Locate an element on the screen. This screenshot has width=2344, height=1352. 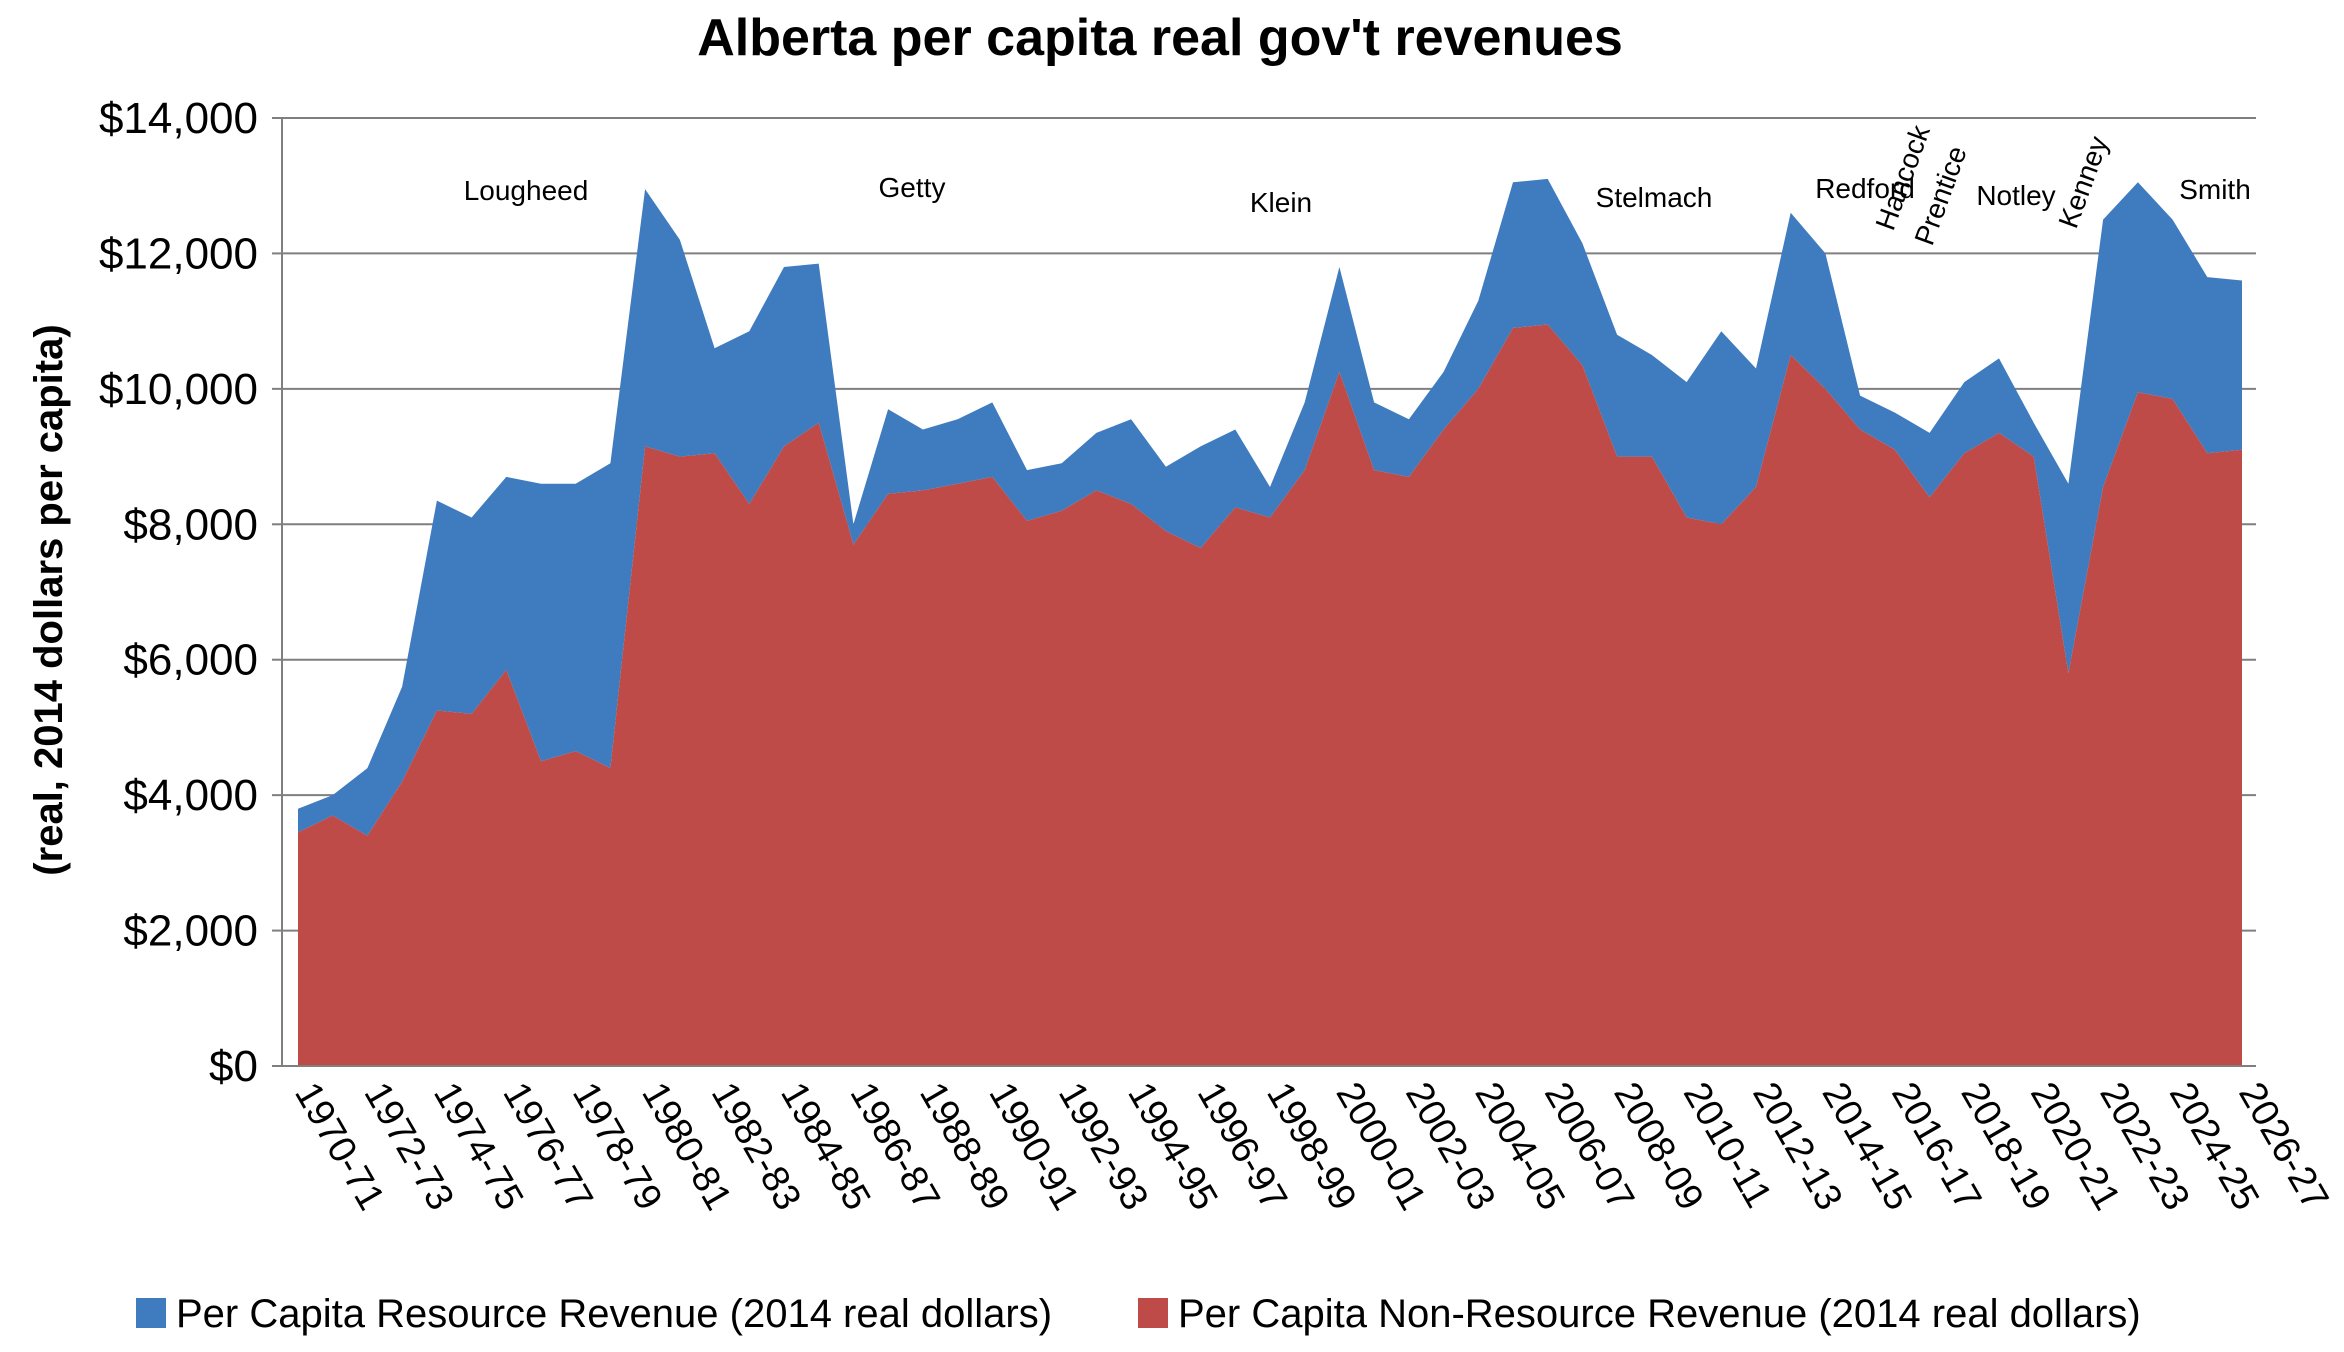
annotation-smith: Smith is located at coordinates (2215, 189).